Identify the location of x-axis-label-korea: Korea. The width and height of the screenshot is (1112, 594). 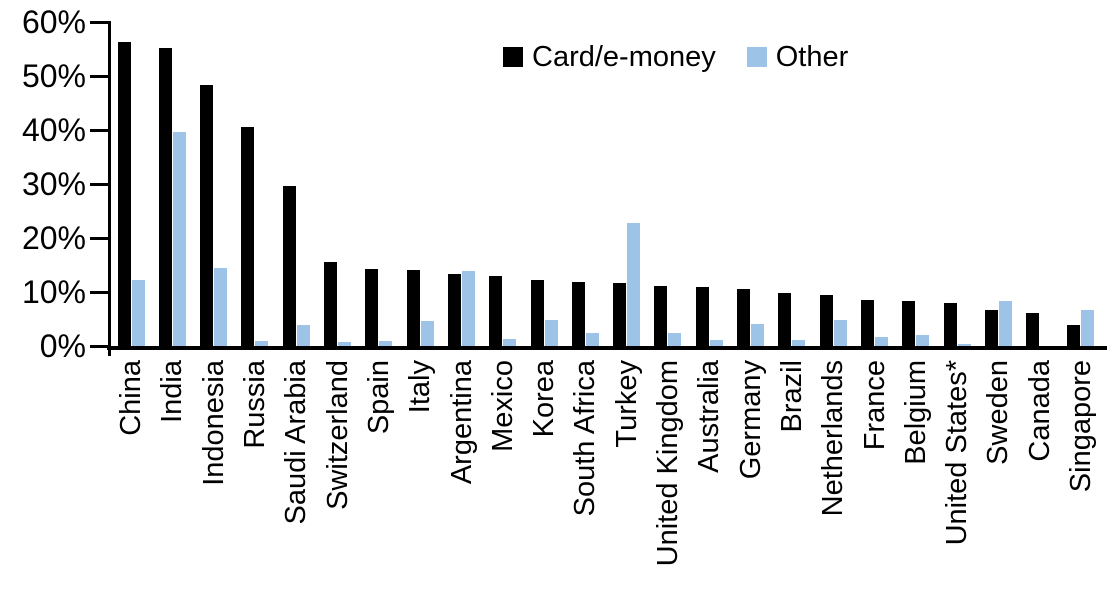
(544, 399).